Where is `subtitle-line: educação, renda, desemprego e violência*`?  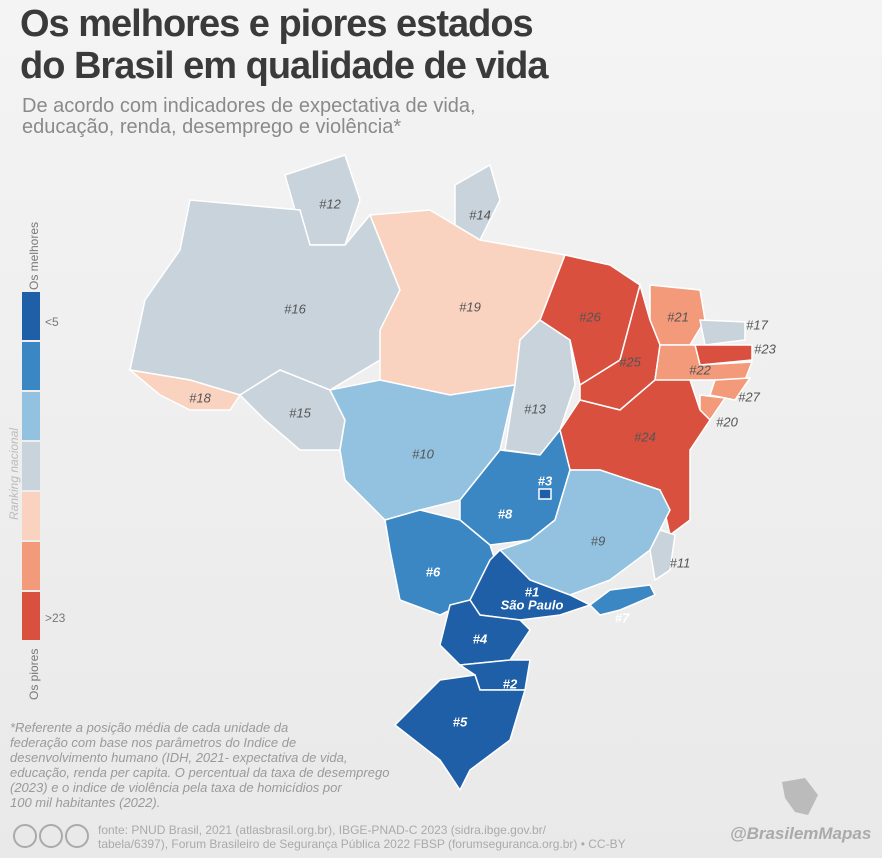
subtitle-line: educação, renda, desemprego e violência* is located at coordinates (211, 127).